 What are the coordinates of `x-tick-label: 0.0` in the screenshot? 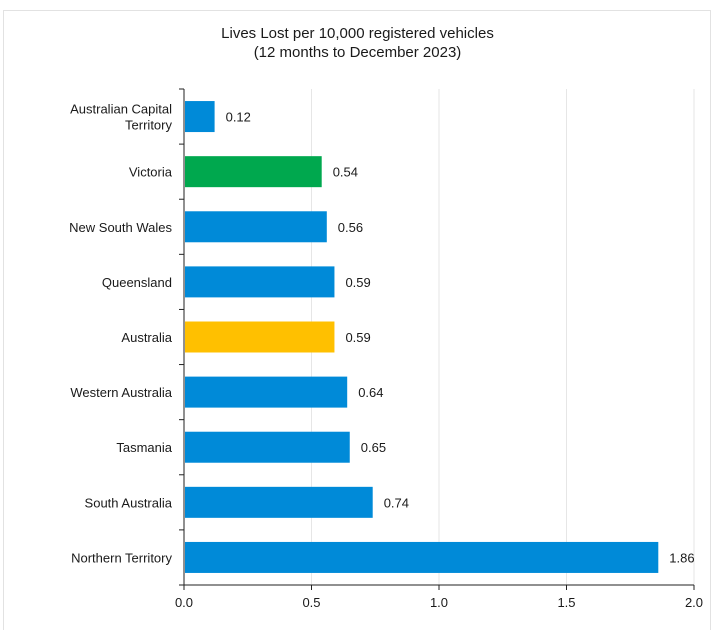 It's located at (184, 602).